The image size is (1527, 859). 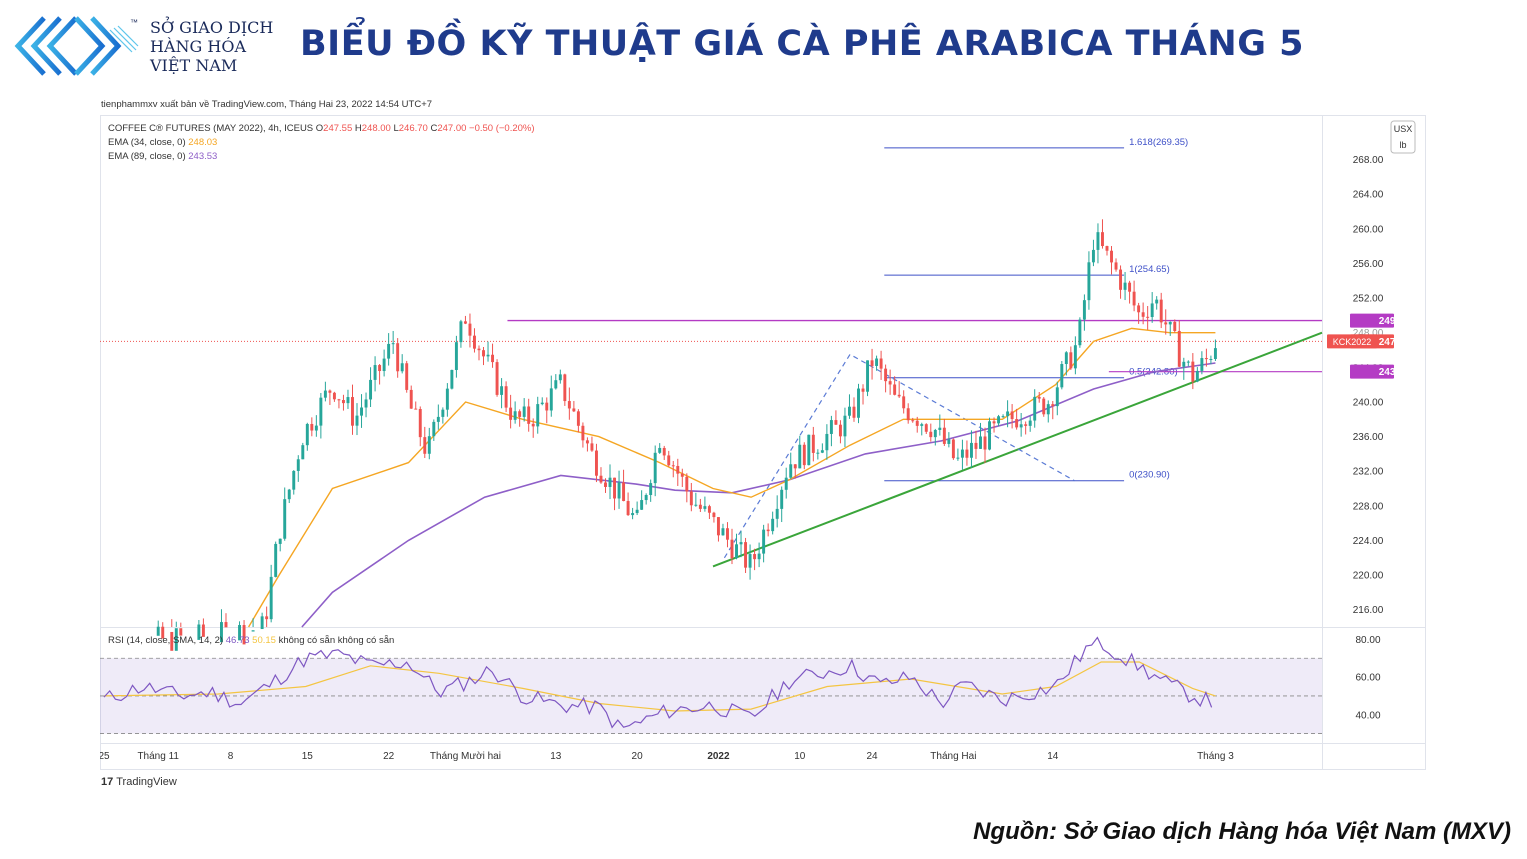 I want to click on price-tick-label: 260.00, so click(x=1368, y=229).